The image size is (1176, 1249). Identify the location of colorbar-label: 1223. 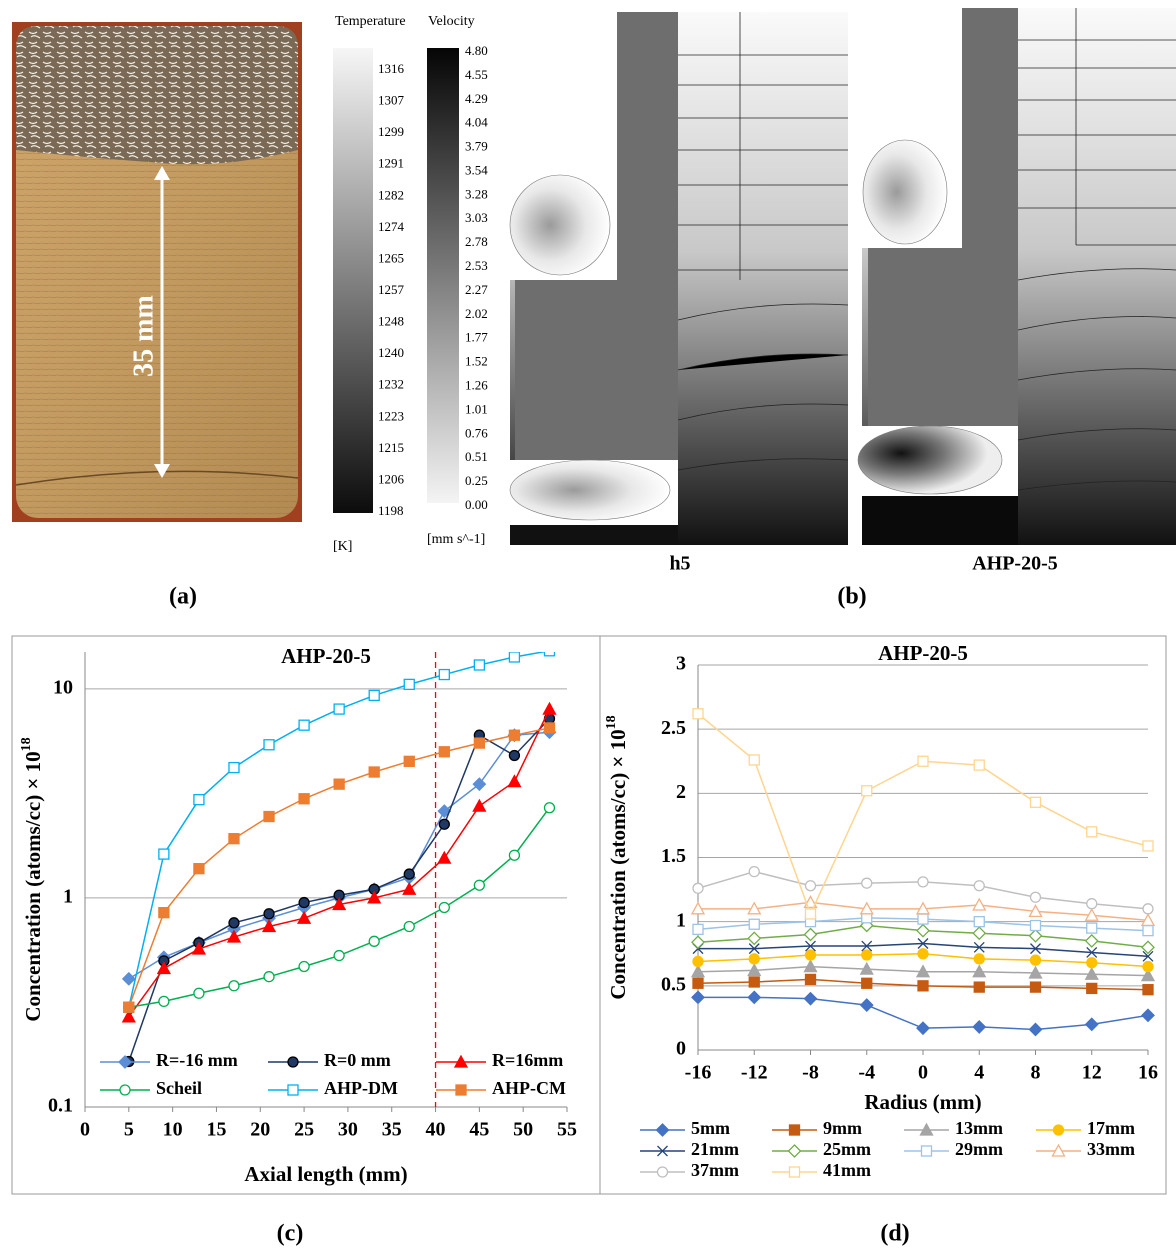
(391, 415).